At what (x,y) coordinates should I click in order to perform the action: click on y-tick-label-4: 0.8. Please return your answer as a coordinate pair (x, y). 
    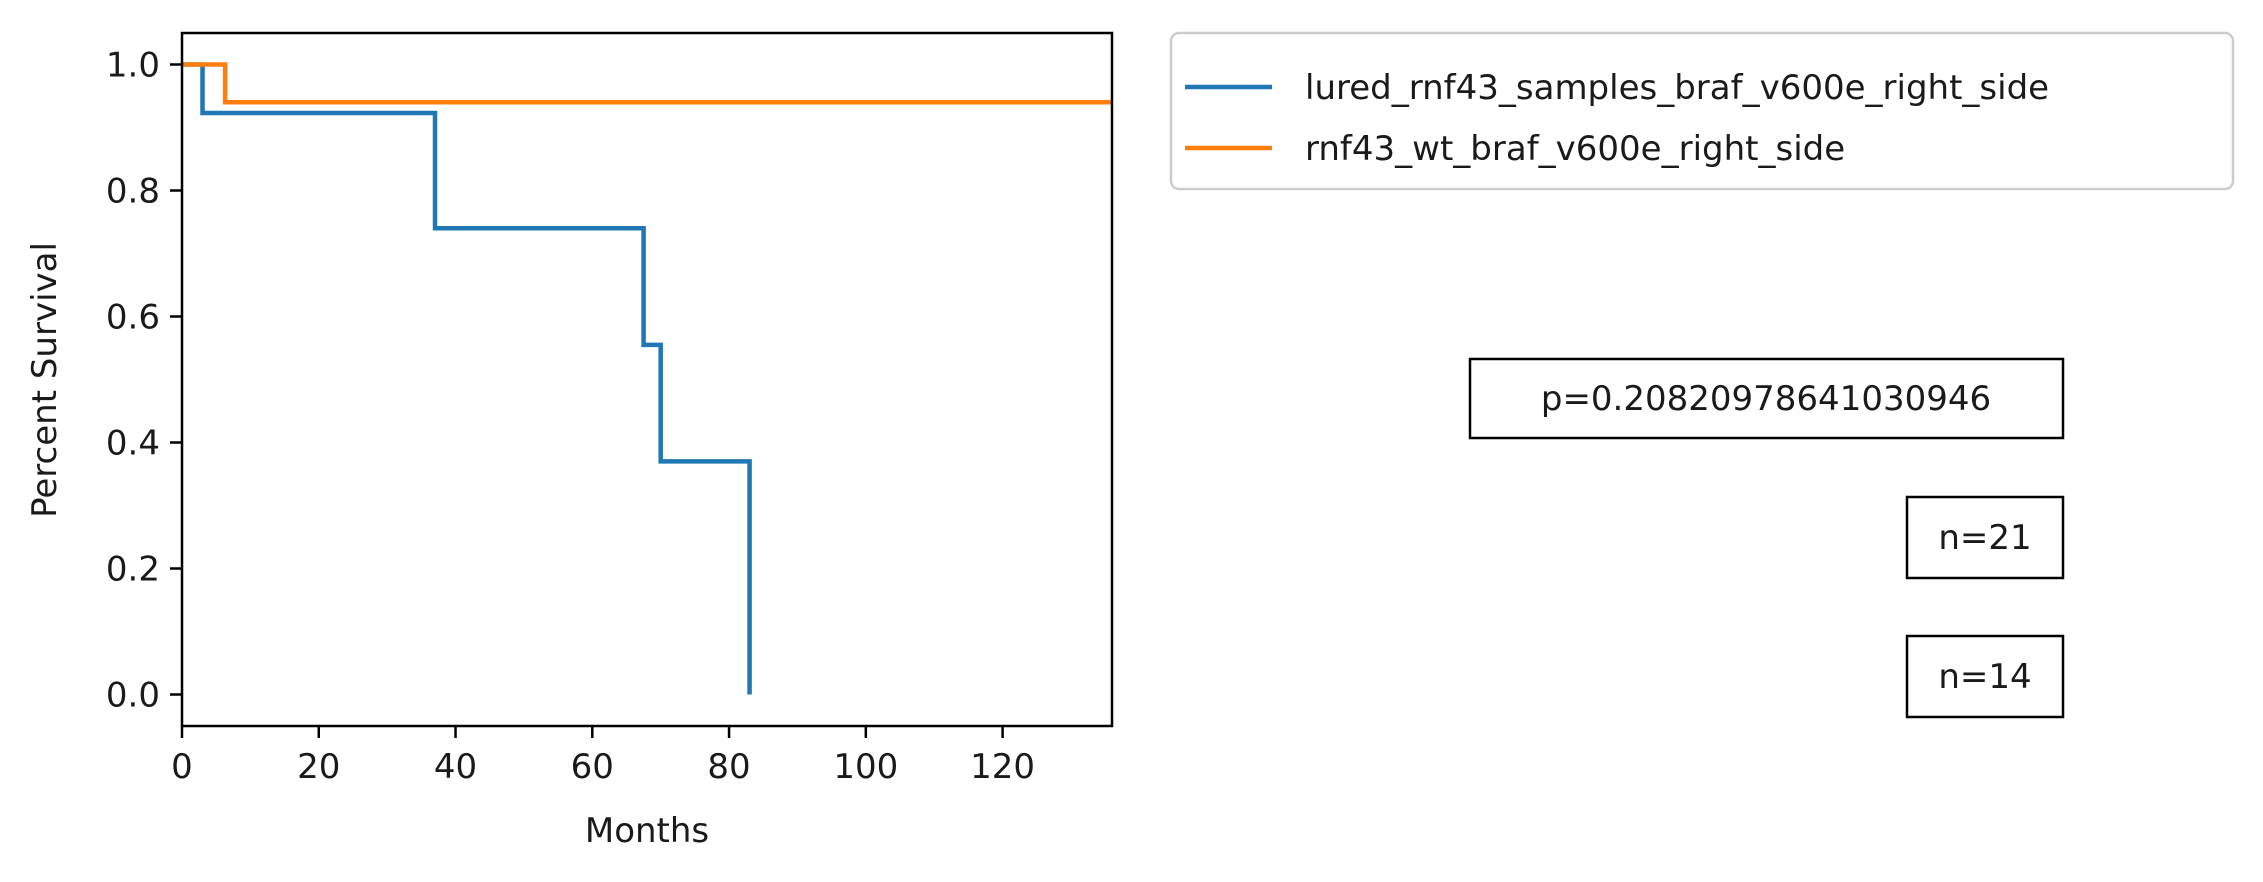
    Looking at the image, I should click on (133, 192).